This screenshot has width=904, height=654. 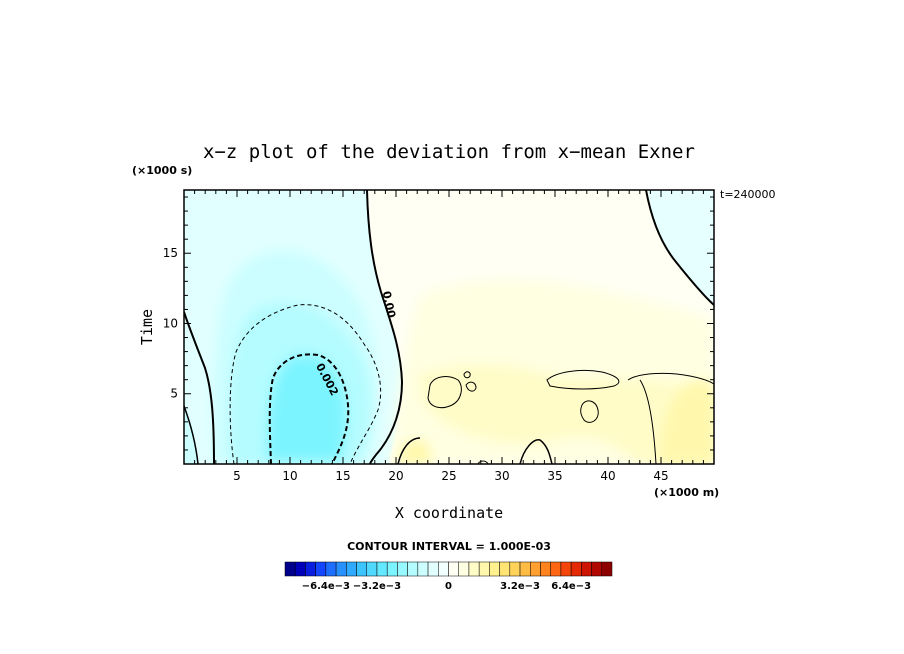 I want to click on colorbar-tick-label: −6.4e−3, so click(x=326, y=586).